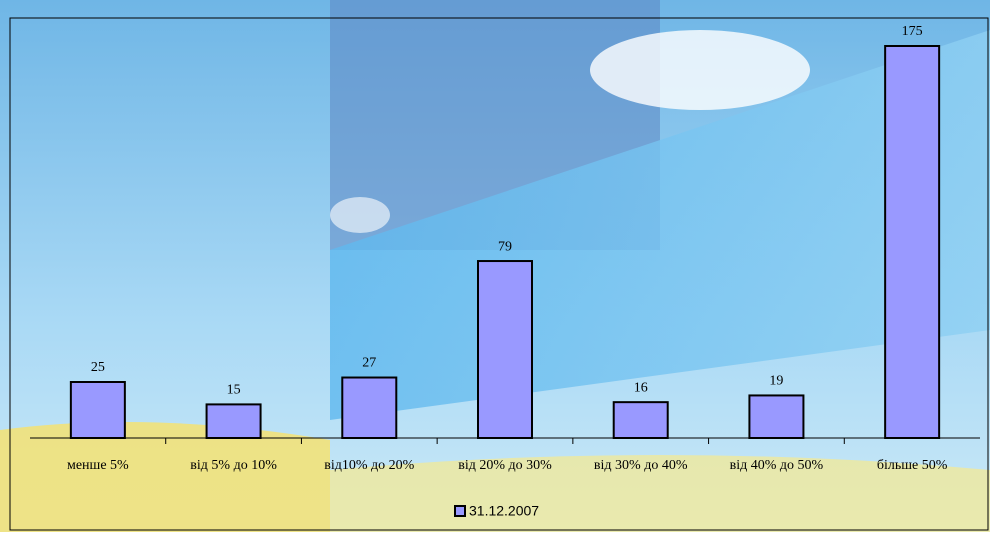  I want to click on legend-label: 31.12.2007, so click(504, 511).